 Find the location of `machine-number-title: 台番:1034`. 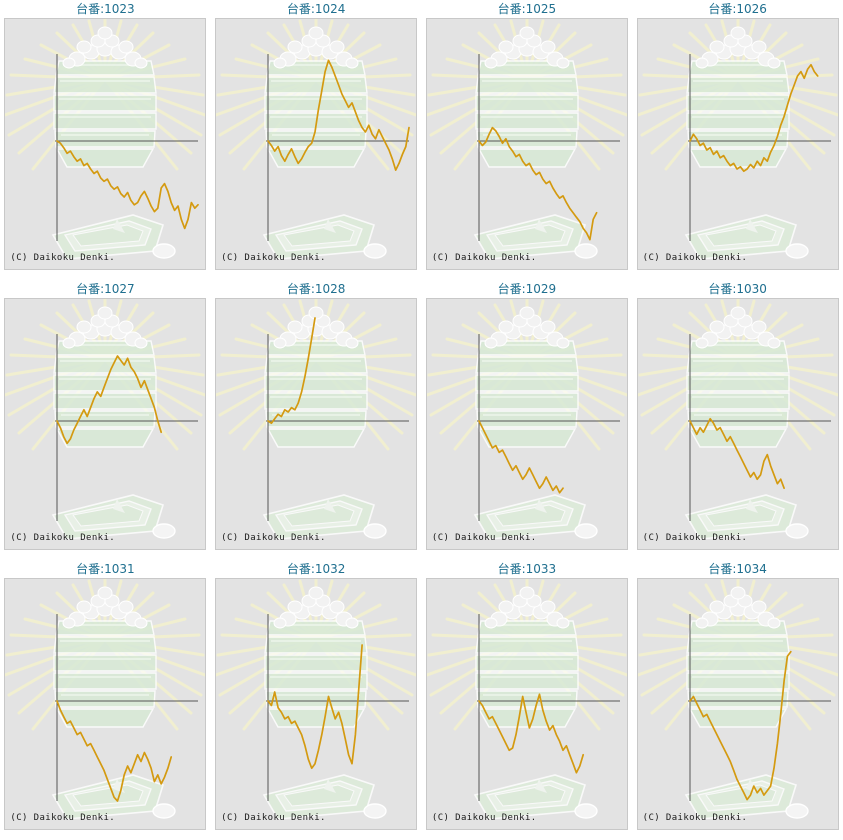

machine-number-title: 台番:1034 is located at coordinates (737, 569).